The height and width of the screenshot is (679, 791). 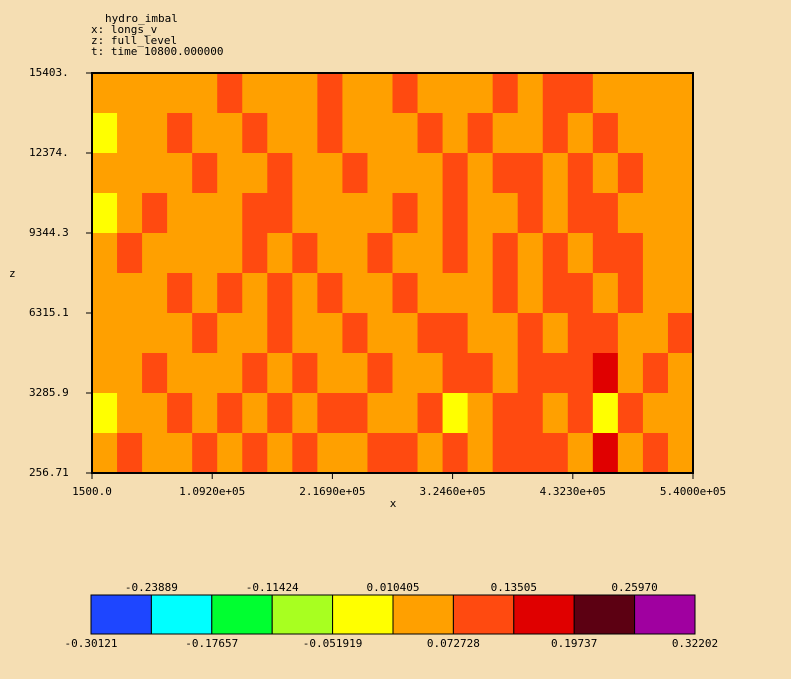 What do you see at coordinates (12, 273) in the screenshot?
I see `y-axis-label: z` at bounding box center [12, 273].